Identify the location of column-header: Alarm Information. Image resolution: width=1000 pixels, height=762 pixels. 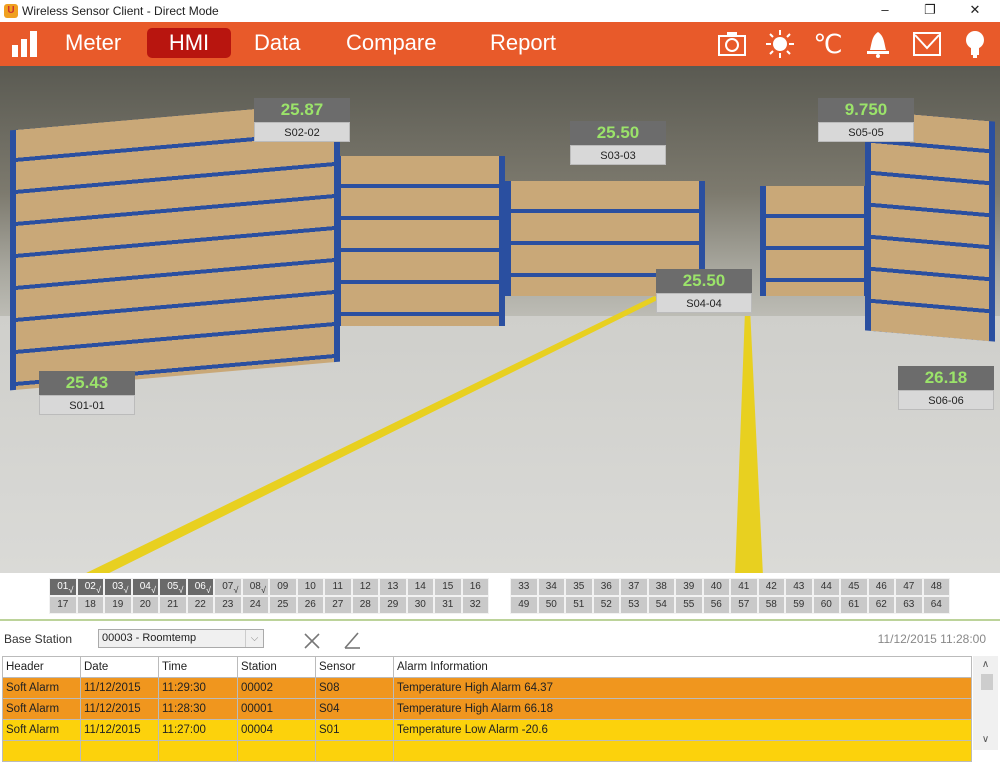
(682, 667).